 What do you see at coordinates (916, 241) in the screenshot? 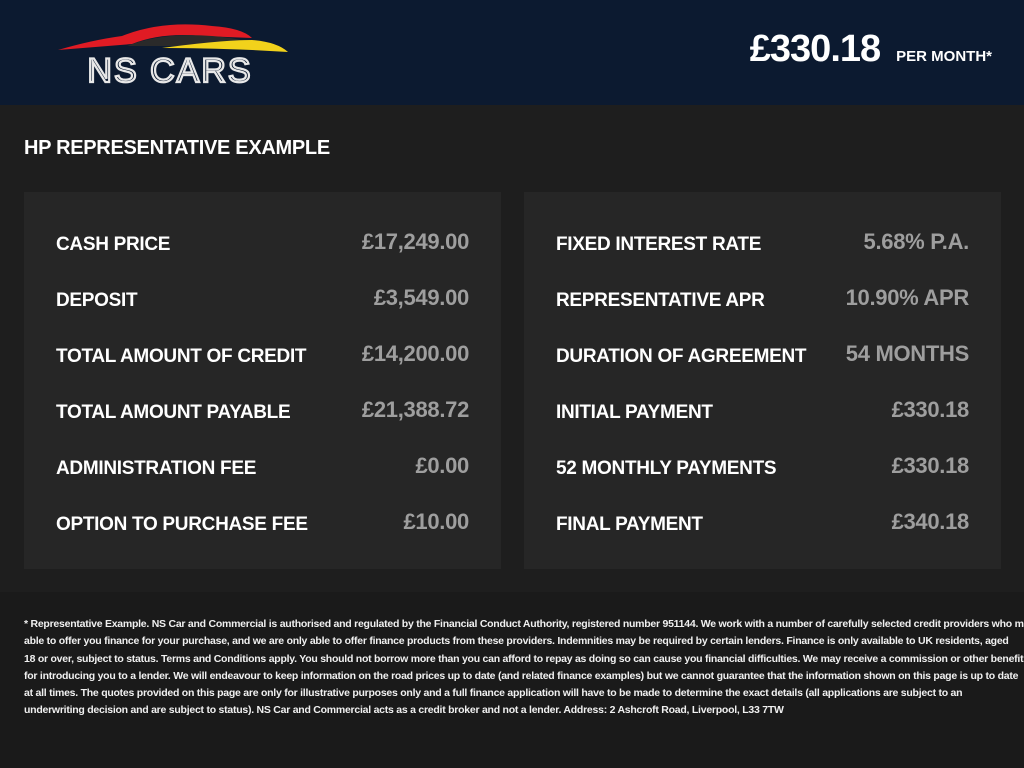
I see `row-value: 5.68% P.A.` at bounding box center [916, 241].